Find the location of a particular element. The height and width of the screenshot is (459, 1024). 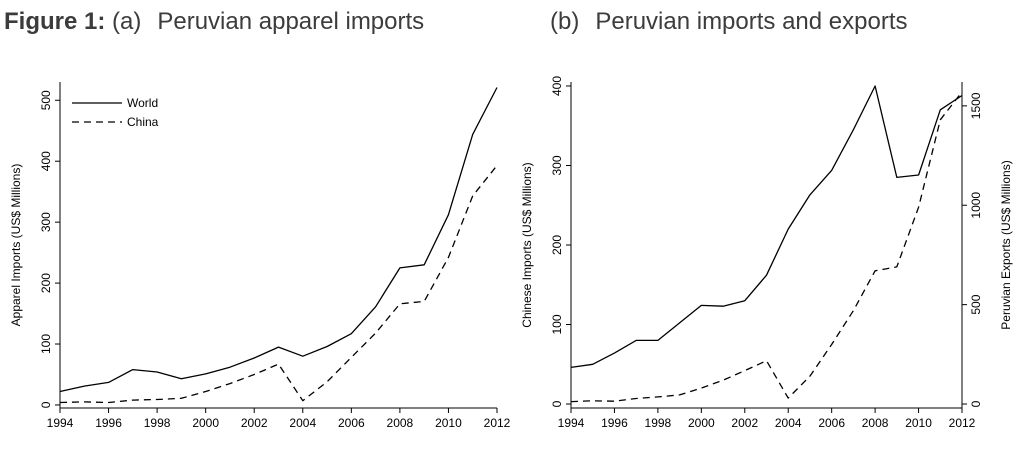

panel-b-x-tick-label: 1998 is located at coordinates (658, 423).